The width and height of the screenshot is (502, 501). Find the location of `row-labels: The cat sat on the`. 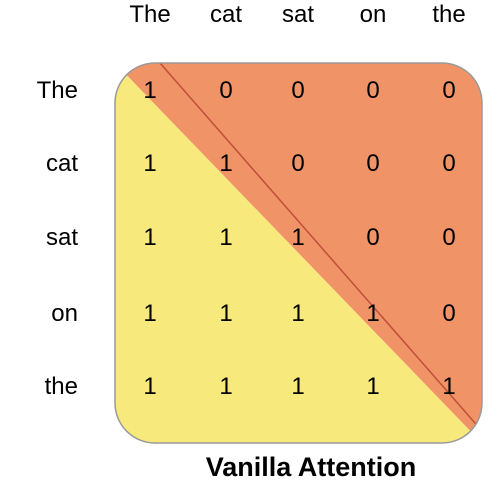

row-labels: The cat sat on the is located at coordinates (58, 238).